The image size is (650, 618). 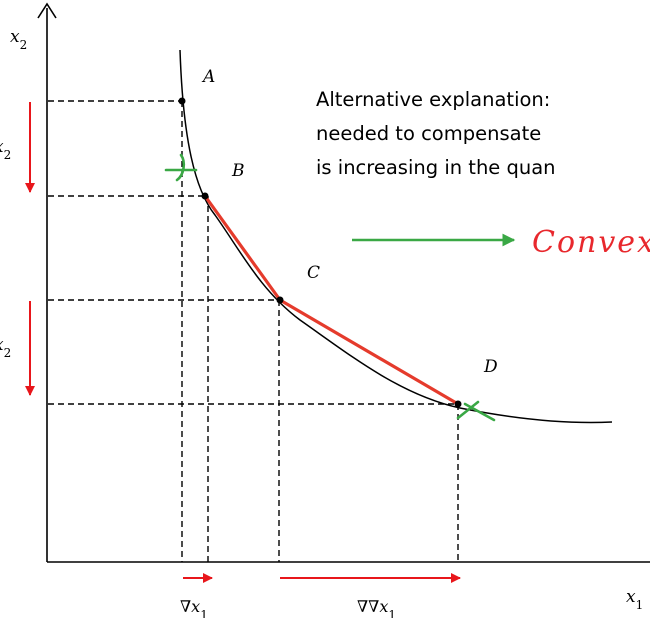 What do you see at coordinates (205, 196) in the screenshot?
I see `point-b` at bounding box center [205, 196].